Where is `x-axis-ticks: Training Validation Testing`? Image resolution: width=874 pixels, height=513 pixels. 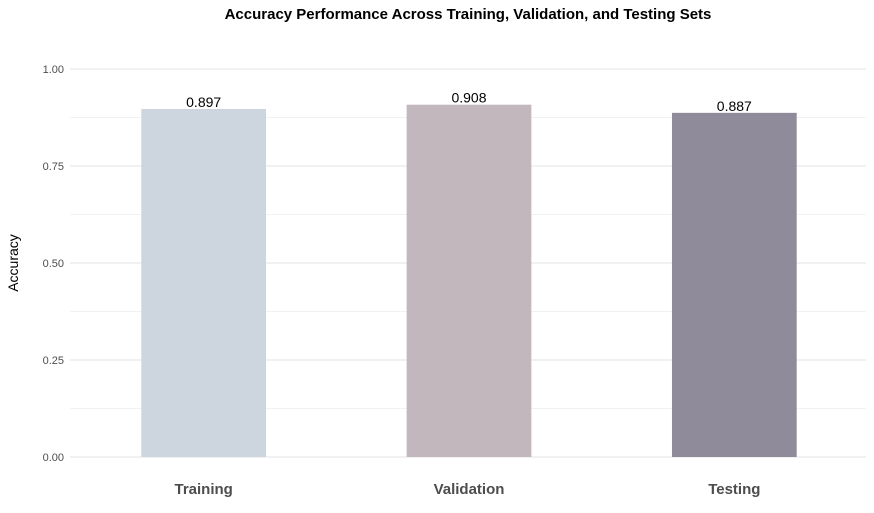
x-axis-ticks: Training Validation Testing is located at coordinates (467, 489).